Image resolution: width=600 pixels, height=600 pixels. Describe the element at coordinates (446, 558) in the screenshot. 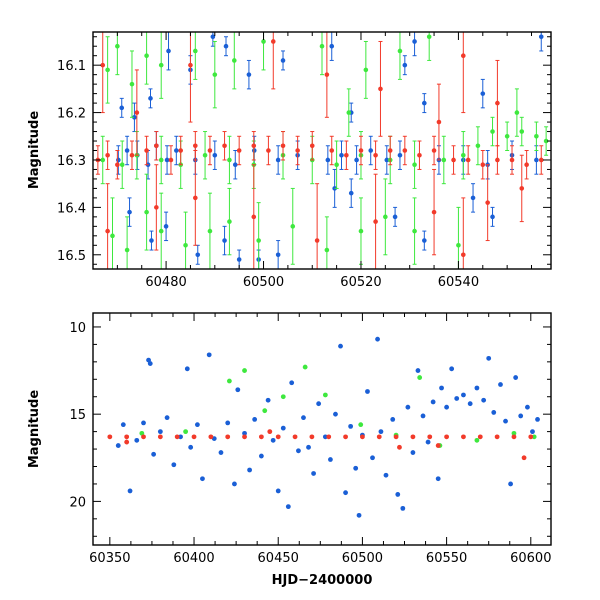

I see `bottom-x-tick-label: 60550` at that location.